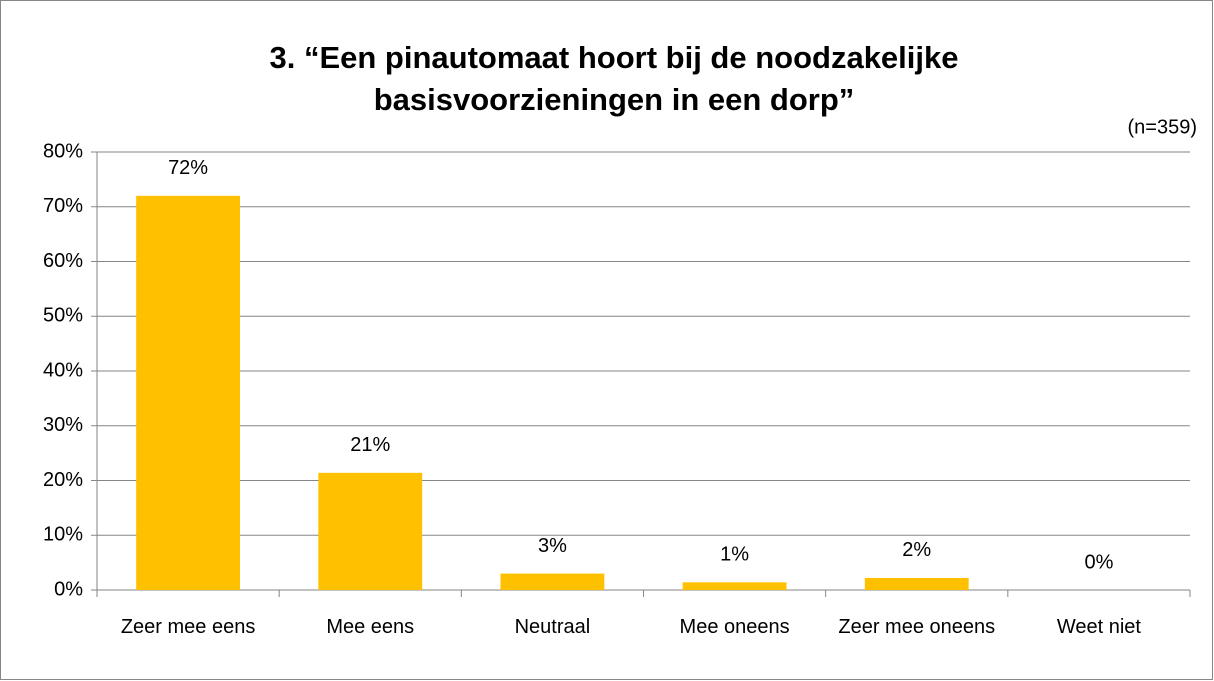 This screenshot has height=681, width=1214. What do you see at coordinates (1163, 127) in the screenshot?
I see `annotation: (n=359)` at bounding box center [1163, 127].